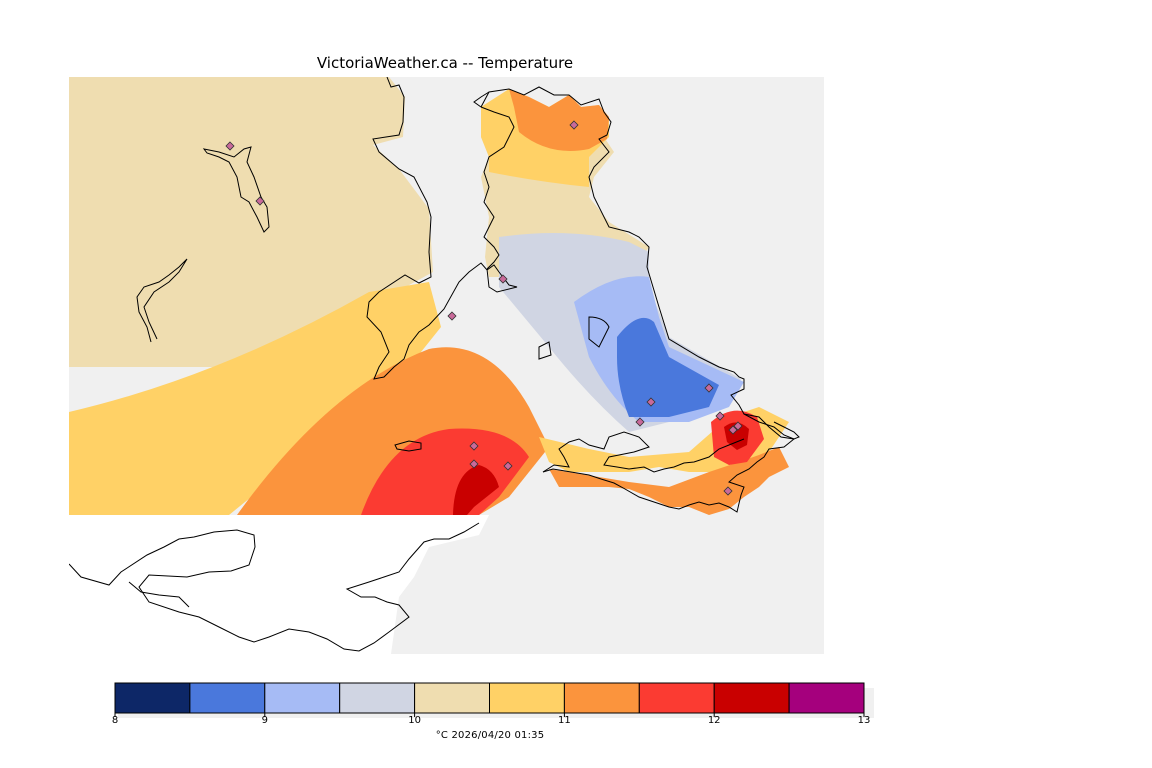 The width and height of the screenshot is (1152, 768). Describe the element at coordinates (564, 720) in the screenshot. I see `legend-tick-label: 11` at that location.